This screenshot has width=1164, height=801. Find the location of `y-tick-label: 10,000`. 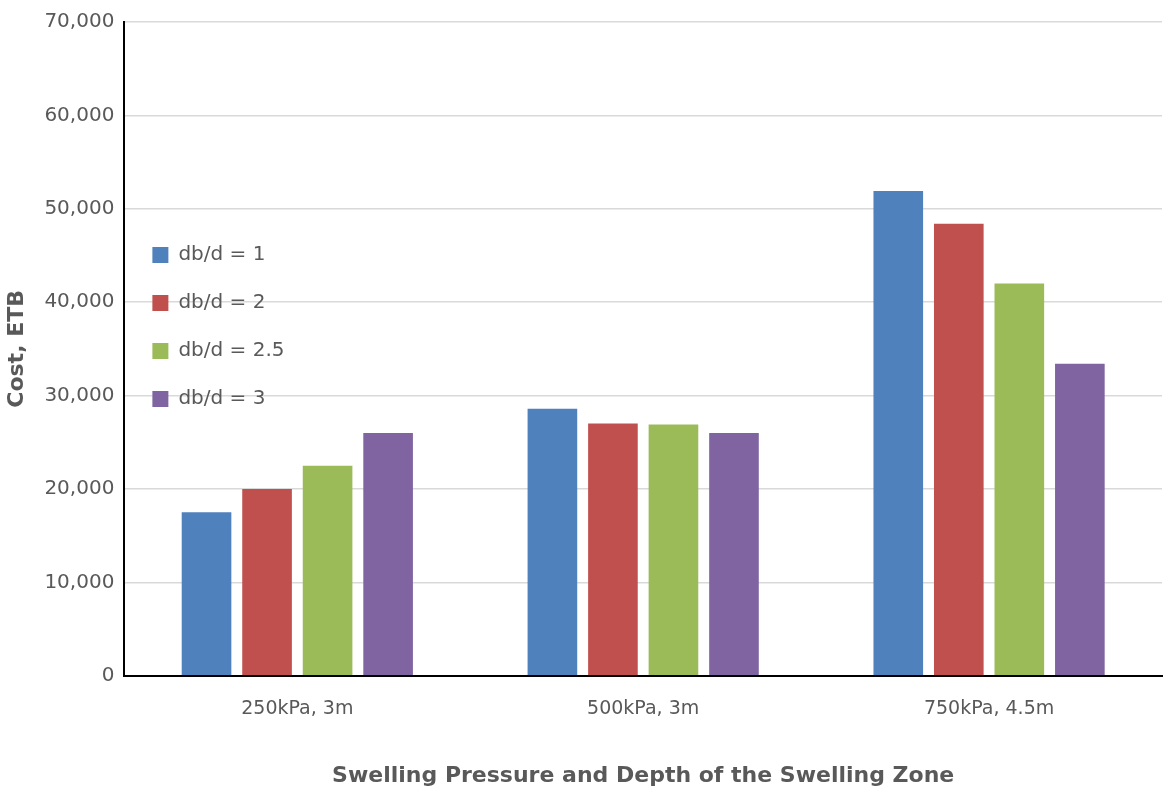

y-tick-label: 10,000 is located at coordinates (79, 580).